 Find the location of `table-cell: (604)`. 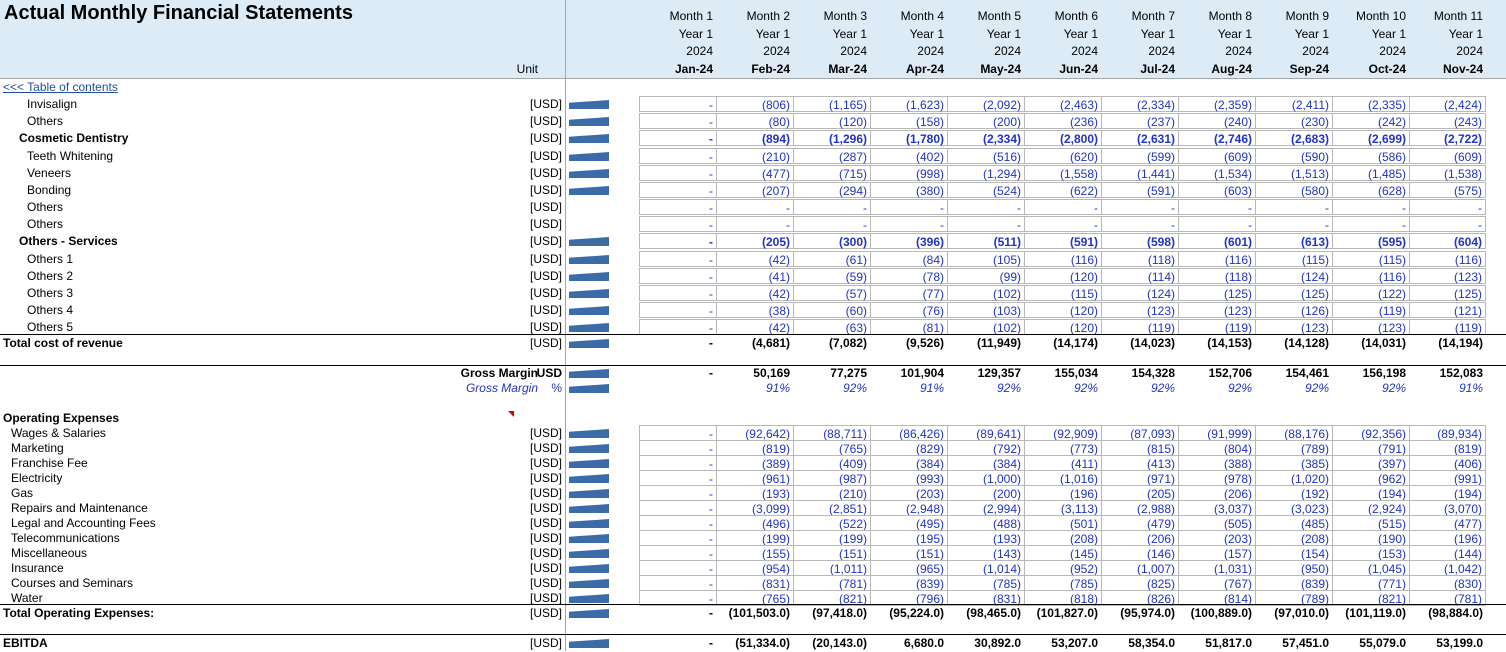

table-cell: (604) is located at coordinates (1447, 241).